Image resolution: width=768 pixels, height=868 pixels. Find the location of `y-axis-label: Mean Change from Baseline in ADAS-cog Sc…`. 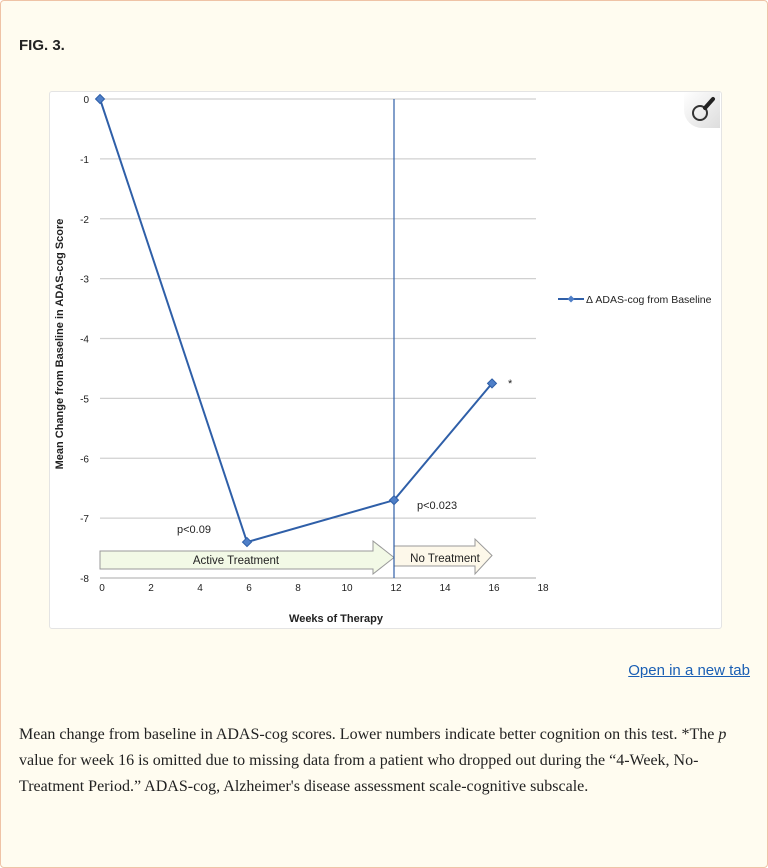

y-axis-label: Mean Change from Baseline in ADAS-cog Sc… is located at coordinates (60, 344).